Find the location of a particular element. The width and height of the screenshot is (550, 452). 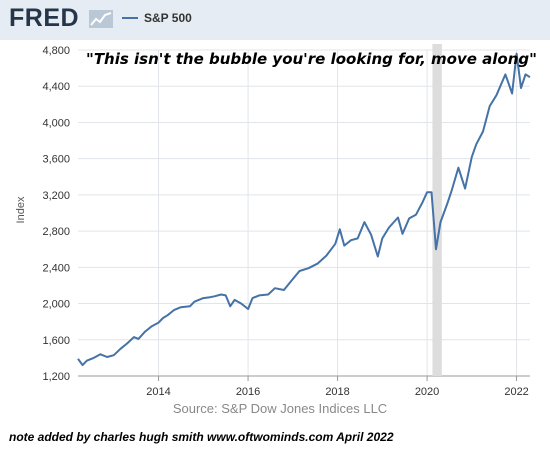

x-tick-labels: 2014 2016 2018 2020 2022 is located at coordinates (337, 392).